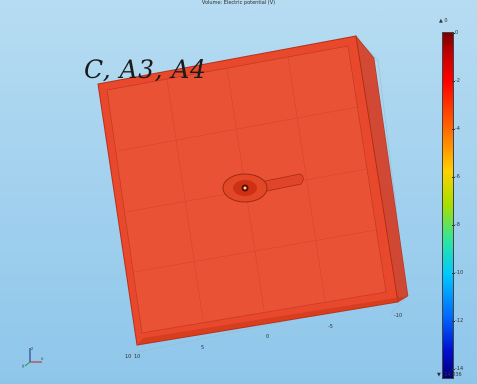 The height and width of the screenshot is (384, 477). Describe the element at coordinates (330, 327) in the screenshot. I see `axis-tick: -5` at that location.